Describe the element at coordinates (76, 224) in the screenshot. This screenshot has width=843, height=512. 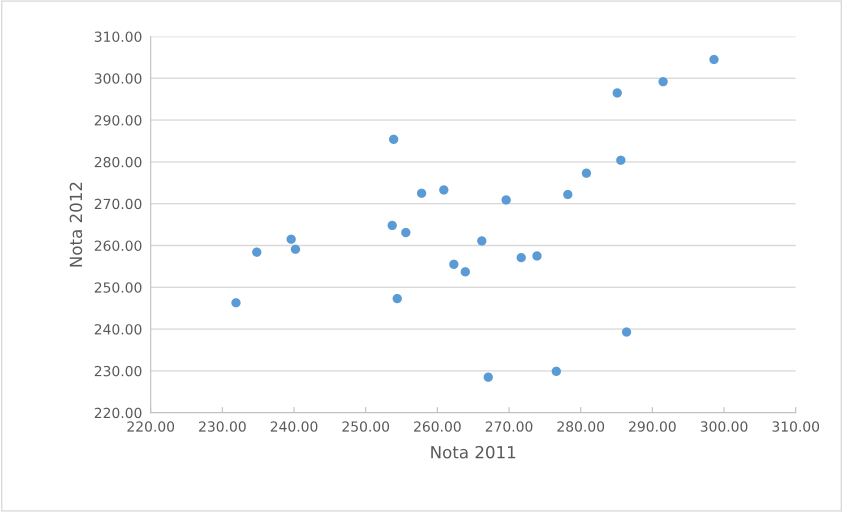
I see `y-axis-title: Nota 2012` at that location.